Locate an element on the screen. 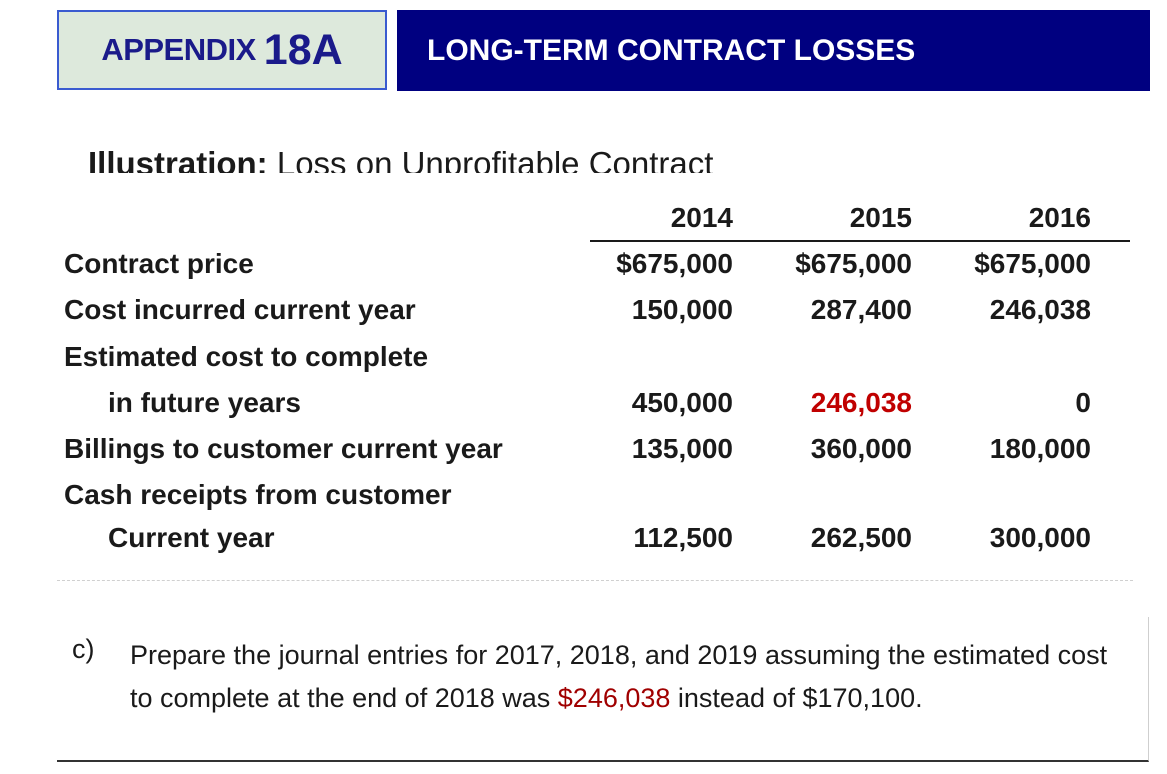 The width and height of the screenshot is (1167, 774). cell-future-years-2014: 450,000 is located at coordinates (682, 402).